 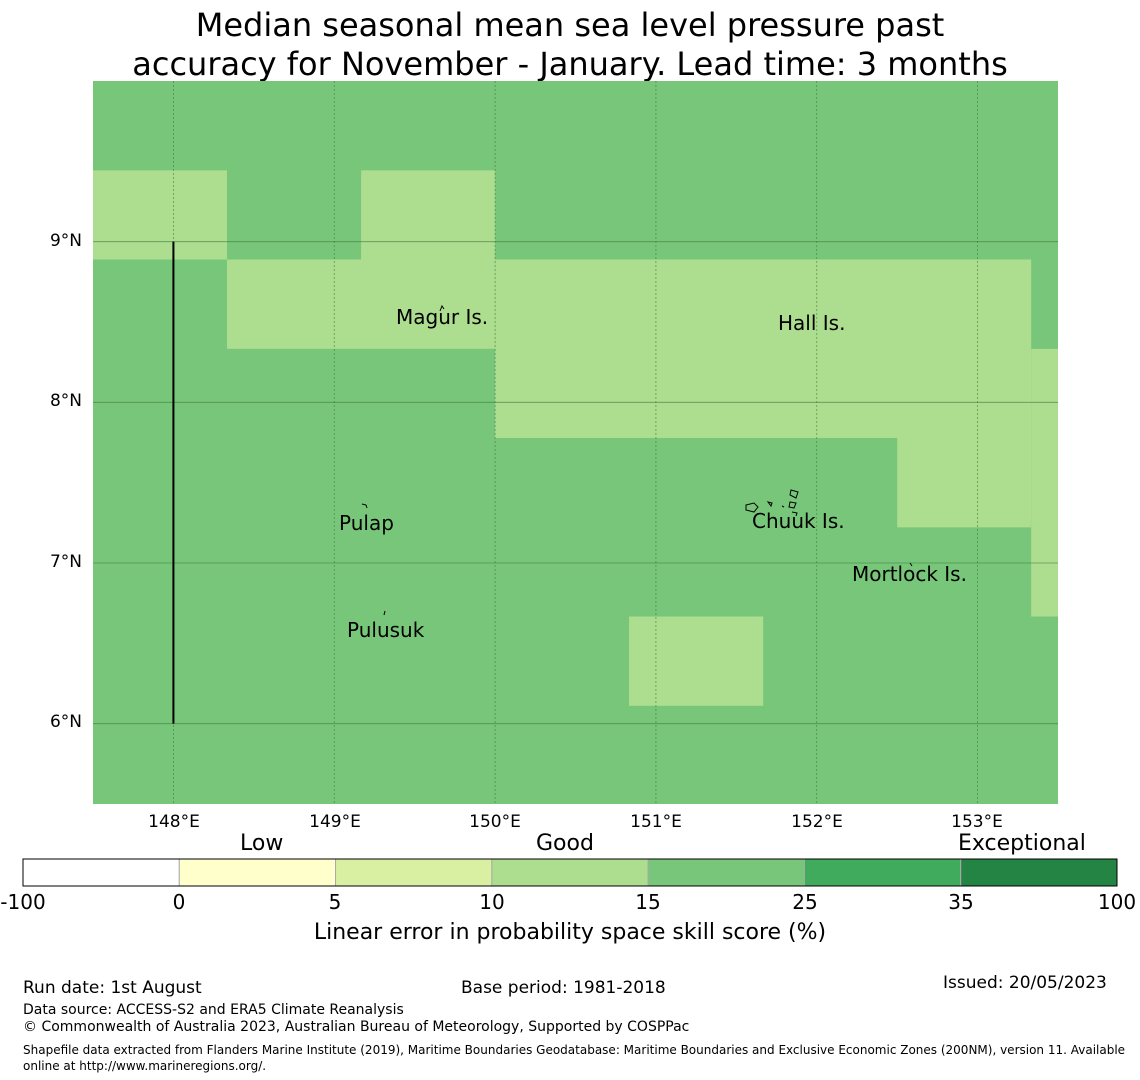 I want to click on place-label-pulusuk: Pulusuk, so click(x=386, y=630).